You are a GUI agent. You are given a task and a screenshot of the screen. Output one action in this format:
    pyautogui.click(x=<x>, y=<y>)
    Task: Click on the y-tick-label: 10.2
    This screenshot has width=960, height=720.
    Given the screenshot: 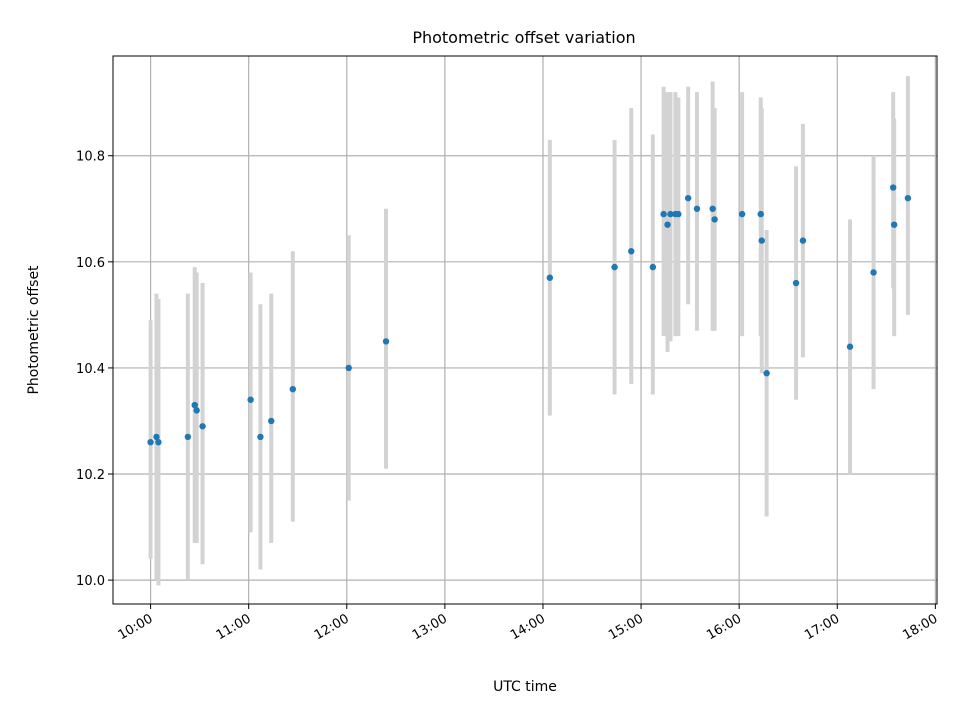 What is the action you would take?
    pyautogui.click(x=90, y=475)
    